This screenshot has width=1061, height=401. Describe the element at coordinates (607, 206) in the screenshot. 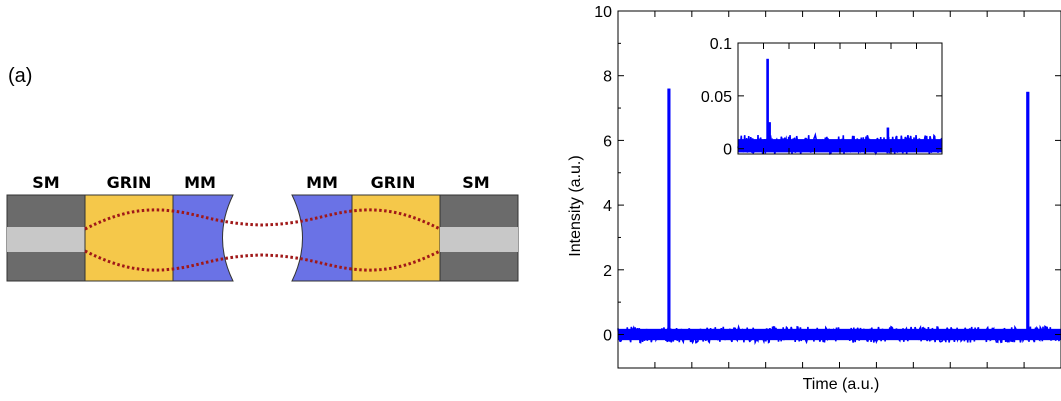

I see `y-tick-label: 4` at that location.